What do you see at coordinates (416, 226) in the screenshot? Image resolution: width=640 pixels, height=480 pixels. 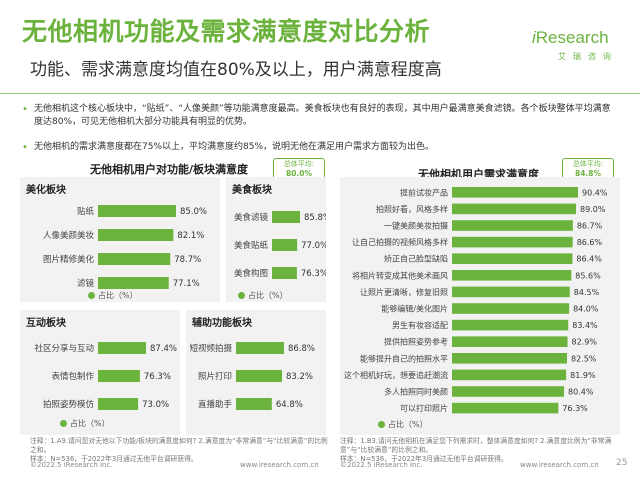 I see `category-label: 一键美颜美妆拍摄` at bounding box center [416, 226].